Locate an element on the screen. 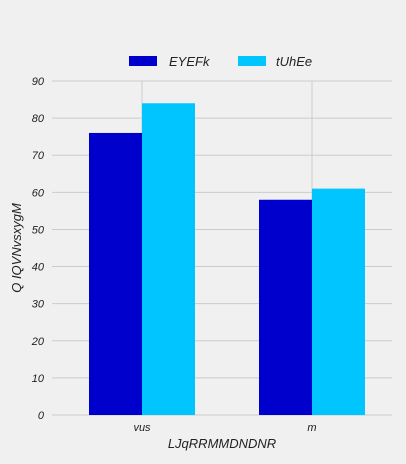 Image resolution: width=406 pixels, height=464 pixels. bar-EYEFk-vus is located at coordinates (115, 273).